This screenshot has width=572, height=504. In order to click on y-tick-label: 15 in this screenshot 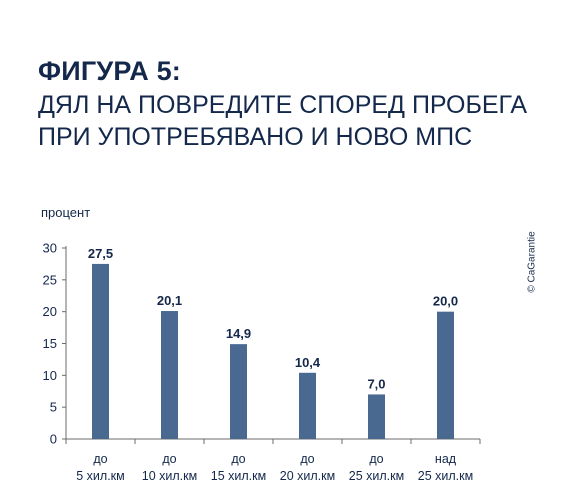, I will do `click(50, 343)`.